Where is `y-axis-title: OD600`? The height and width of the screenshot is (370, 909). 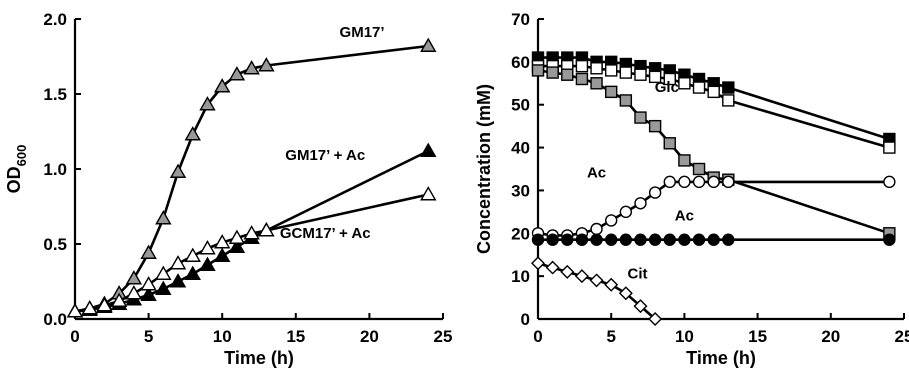
y-axis-title: OD600 is located at coordinates (16, 169).